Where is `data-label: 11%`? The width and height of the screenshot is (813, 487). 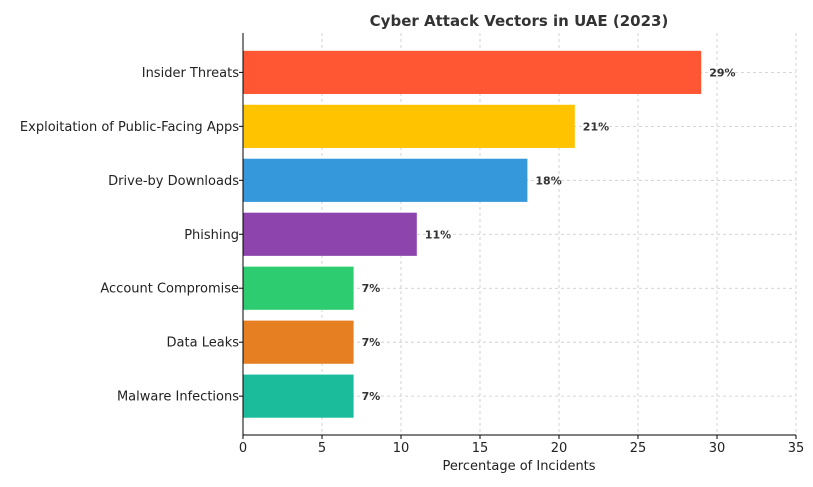 data-label: 11% is located at coordinates (438, 234).